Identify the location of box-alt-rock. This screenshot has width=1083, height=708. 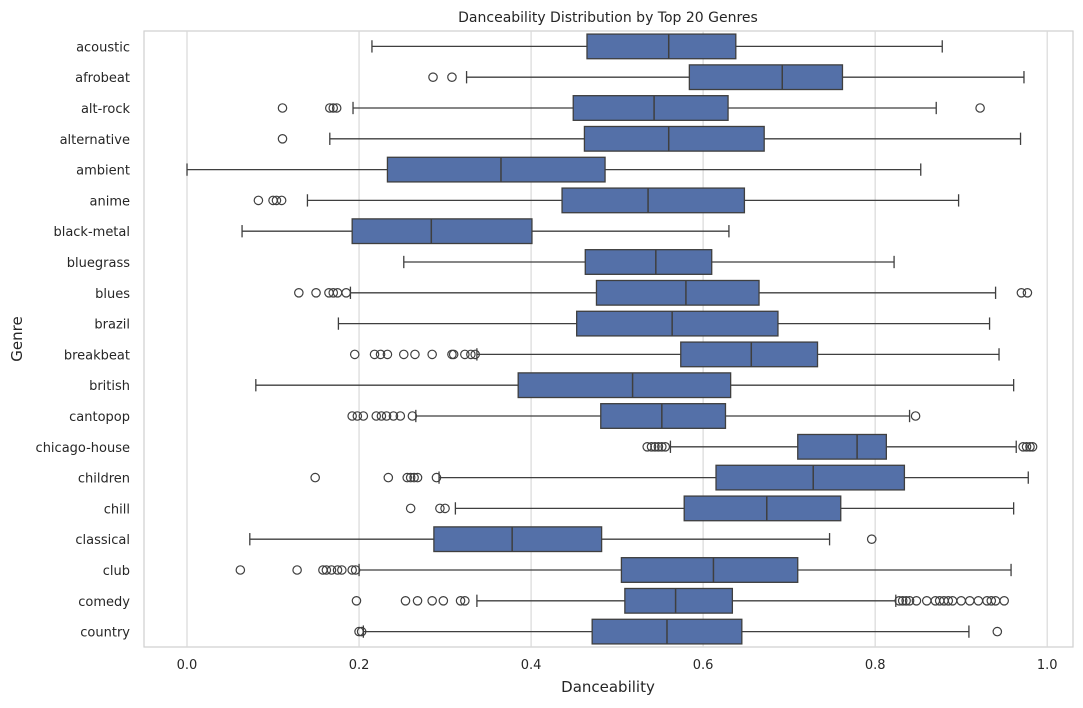
(631, 108).